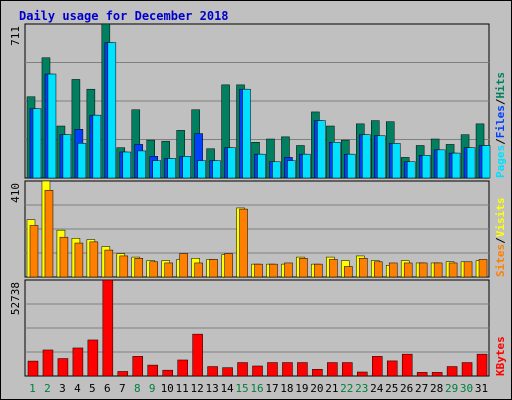 The width and height of the screenshot is (512, 400). I want to click on ymax-label-middle: 410, so click(15, 193).